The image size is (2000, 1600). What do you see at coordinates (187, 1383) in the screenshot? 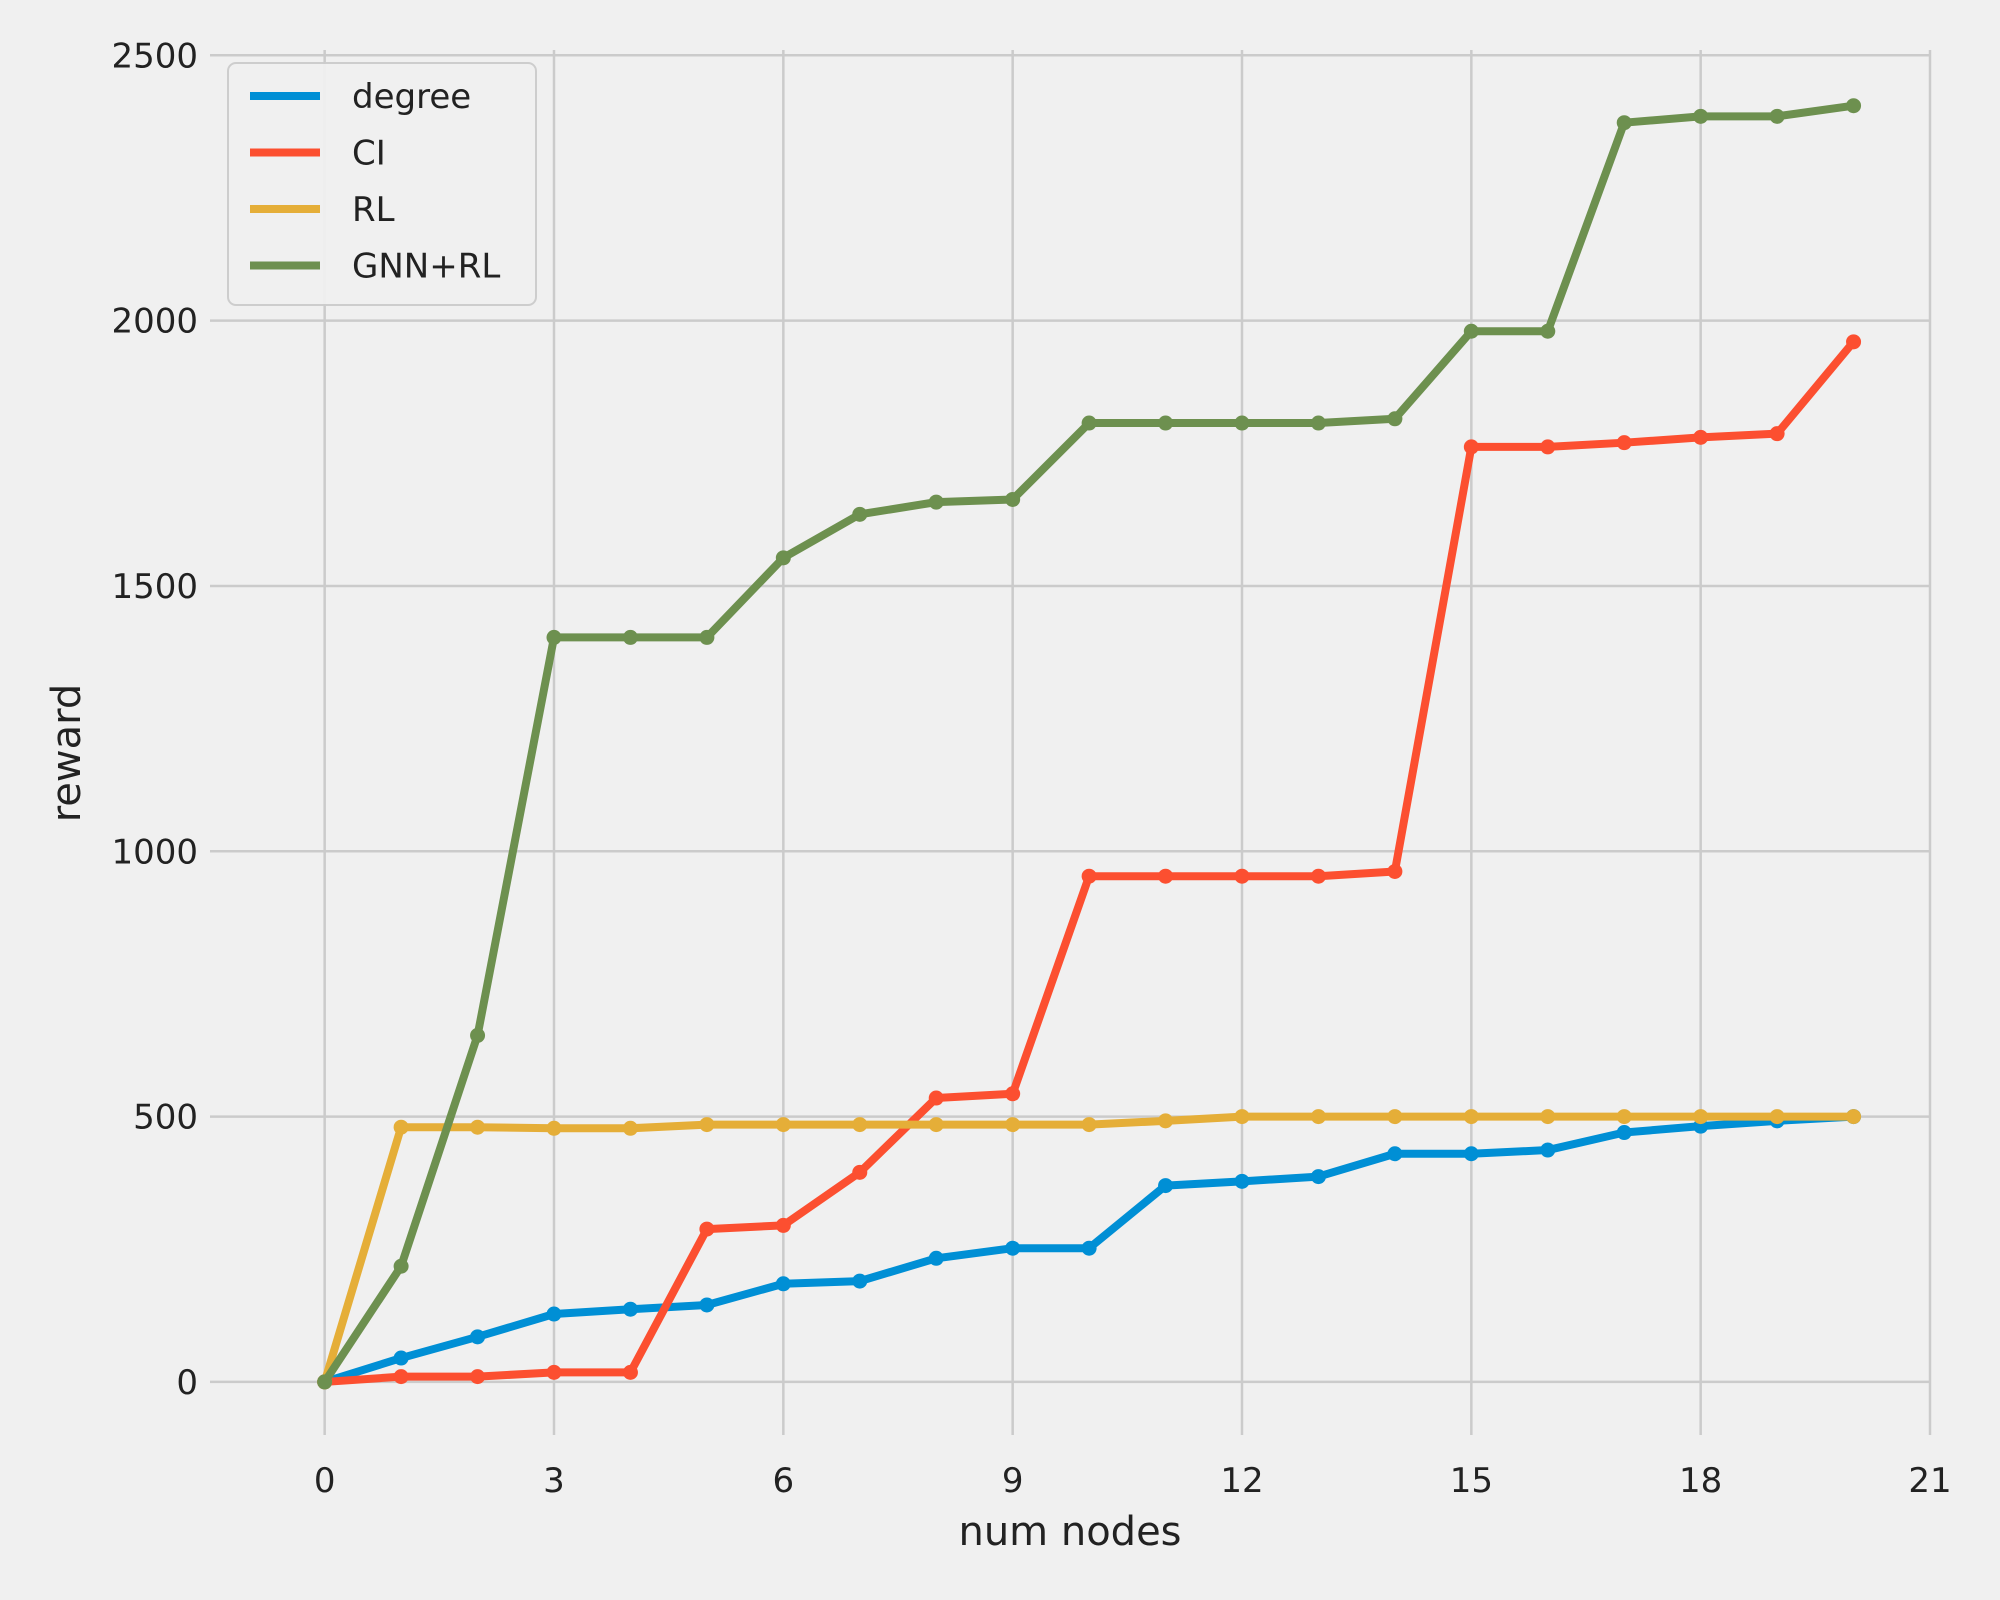
I see `y-tick-label: 0` at bounding box center [187, 1383].